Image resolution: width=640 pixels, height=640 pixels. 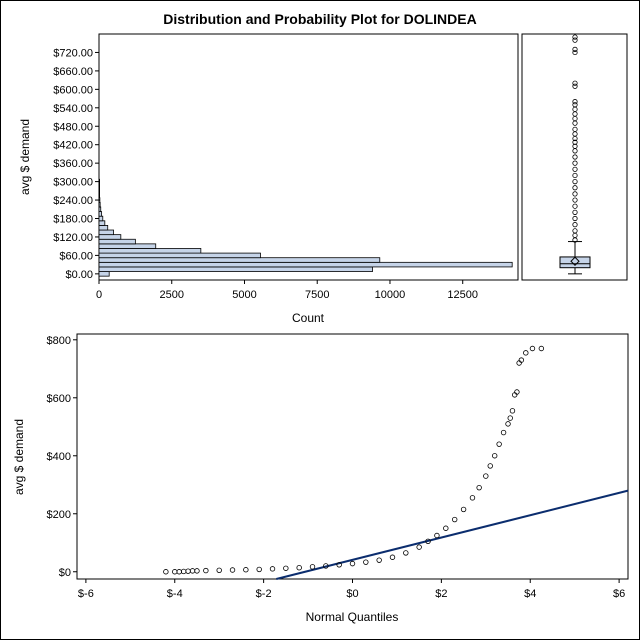 What do you see at coordinates (73, 127) in the screenshot?
I see `histogram-y-tick-label: $480.00` at bounding box center [73, 127].